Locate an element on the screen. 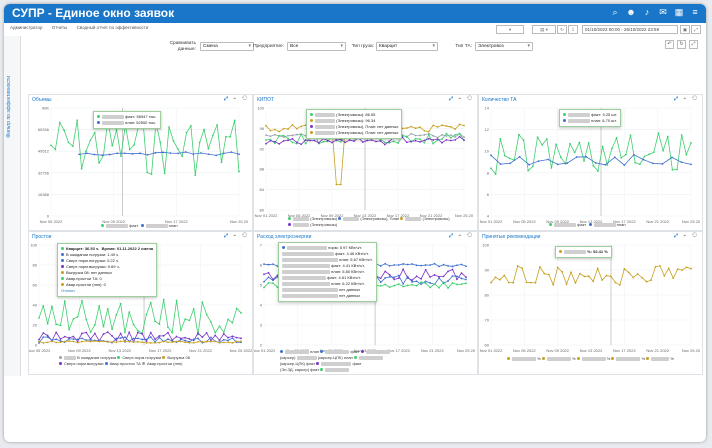 The height and width of the screenshot is (448, 712). legend-item: В ожидании погрузки is located at coordinates (97, 357).